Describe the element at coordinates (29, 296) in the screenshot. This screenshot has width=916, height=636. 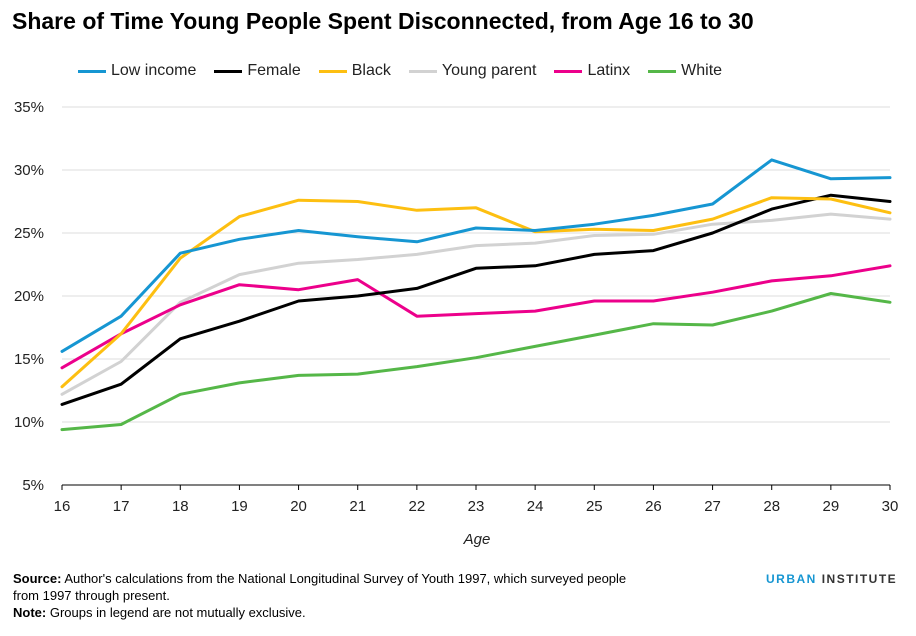
I see `y-tick-label: 20%` at that location.